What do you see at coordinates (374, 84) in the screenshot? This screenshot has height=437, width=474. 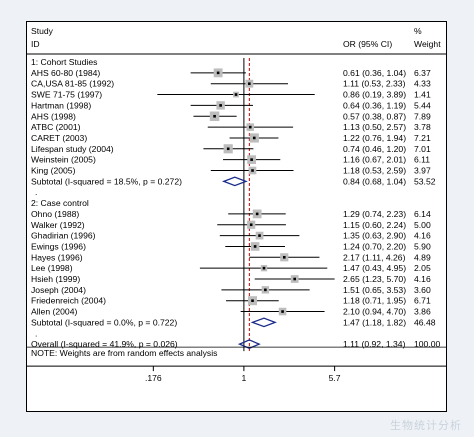 I see `or-ci-value: 1.11 (0.53, 2.33)` at bounding box center [374, 84].